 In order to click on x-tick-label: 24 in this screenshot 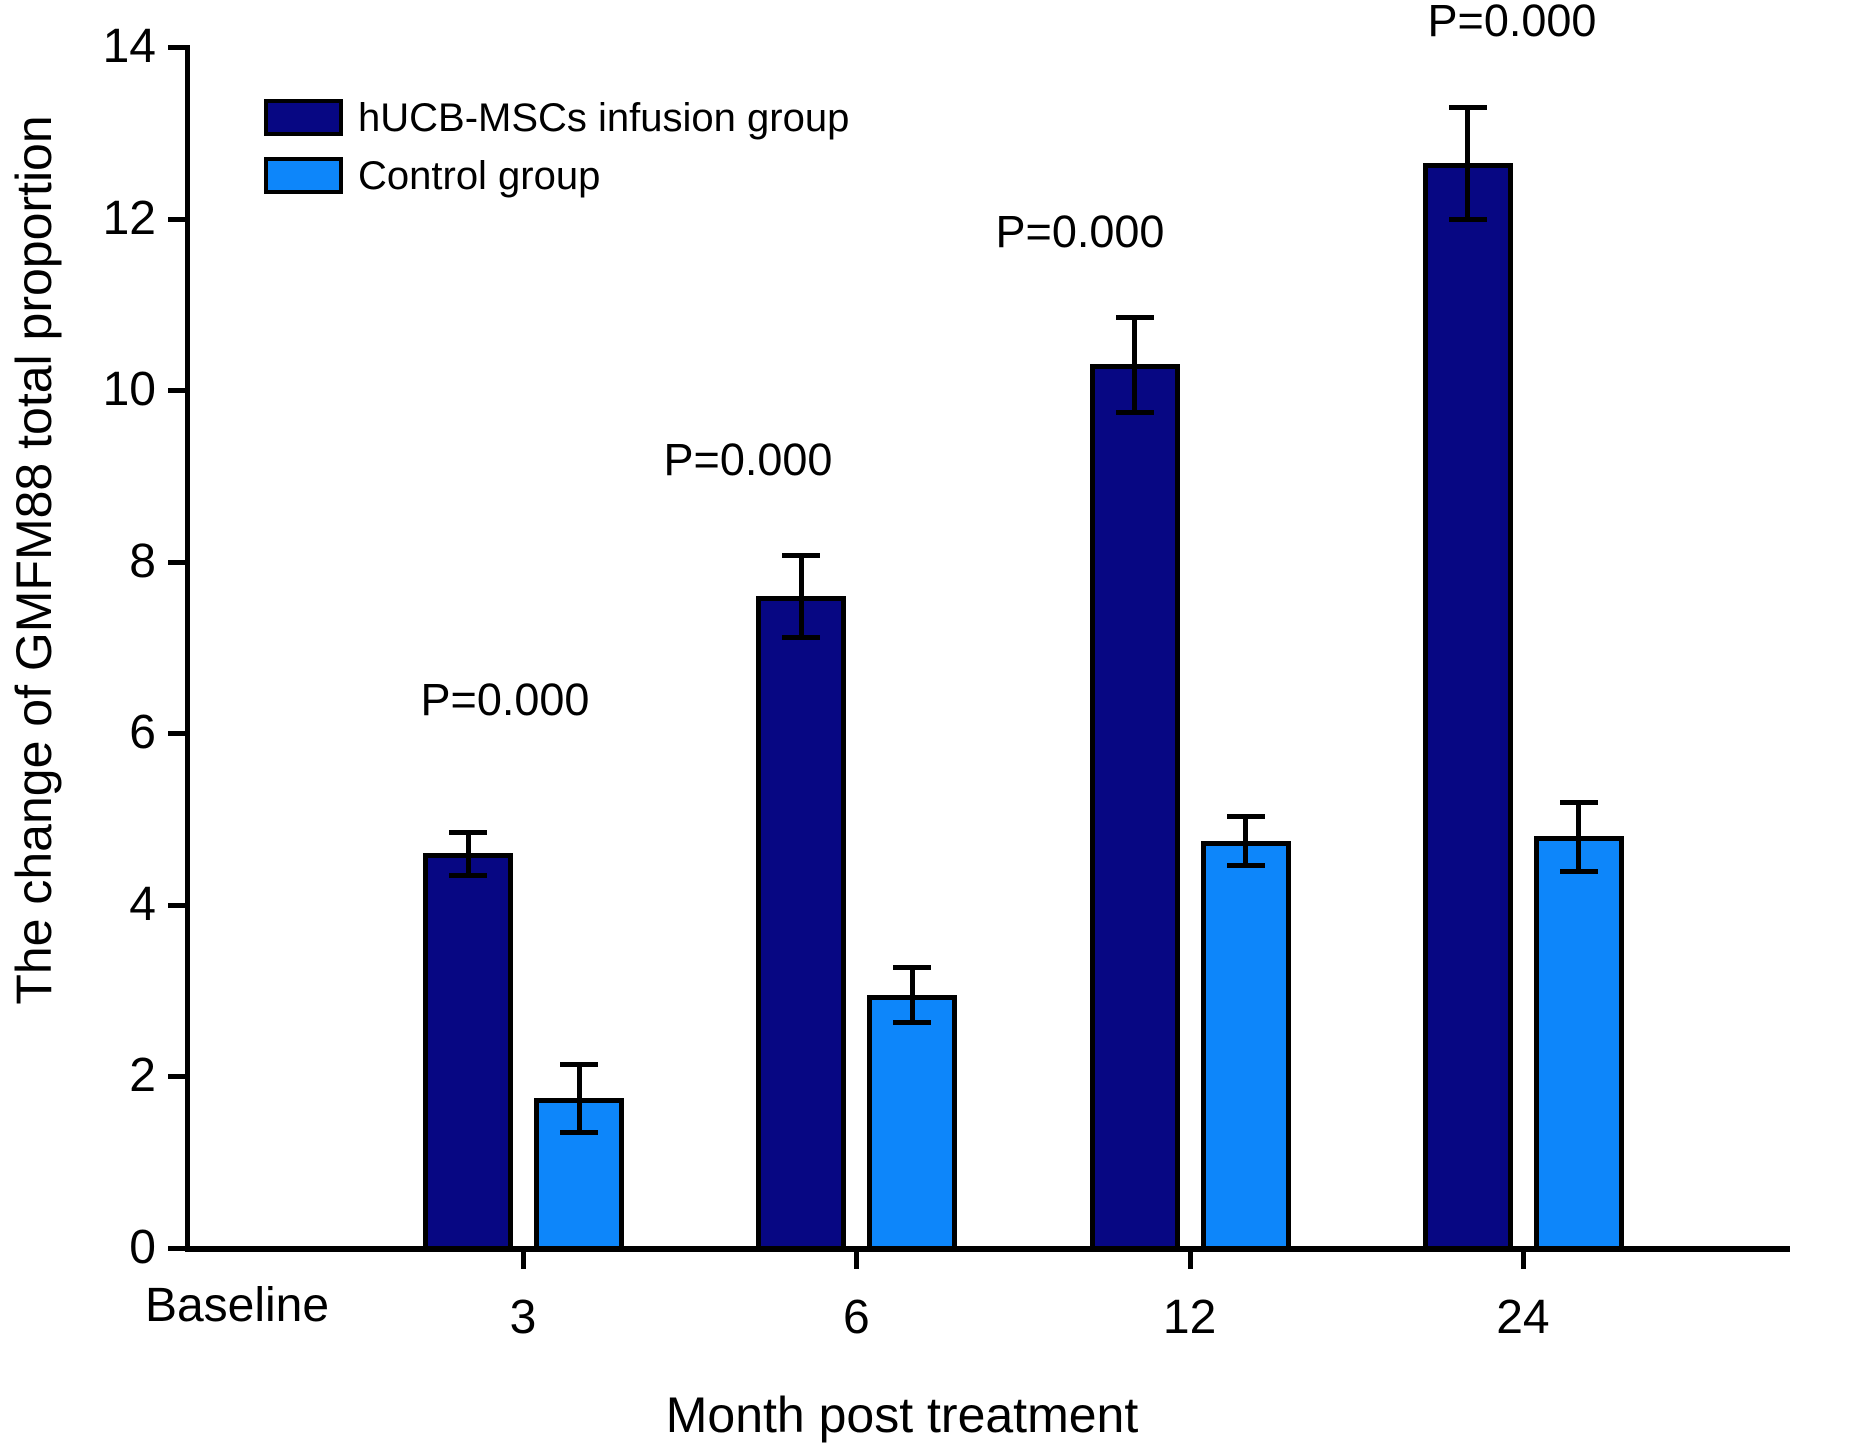, I will do `click(1523, 1317)`.